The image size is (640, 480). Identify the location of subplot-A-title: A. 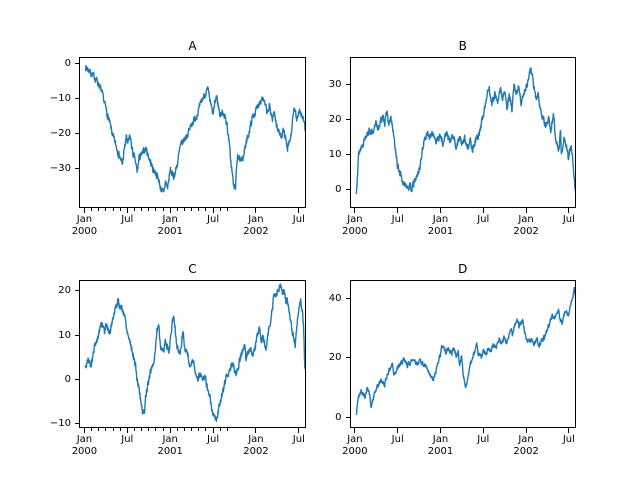
(192, 45).